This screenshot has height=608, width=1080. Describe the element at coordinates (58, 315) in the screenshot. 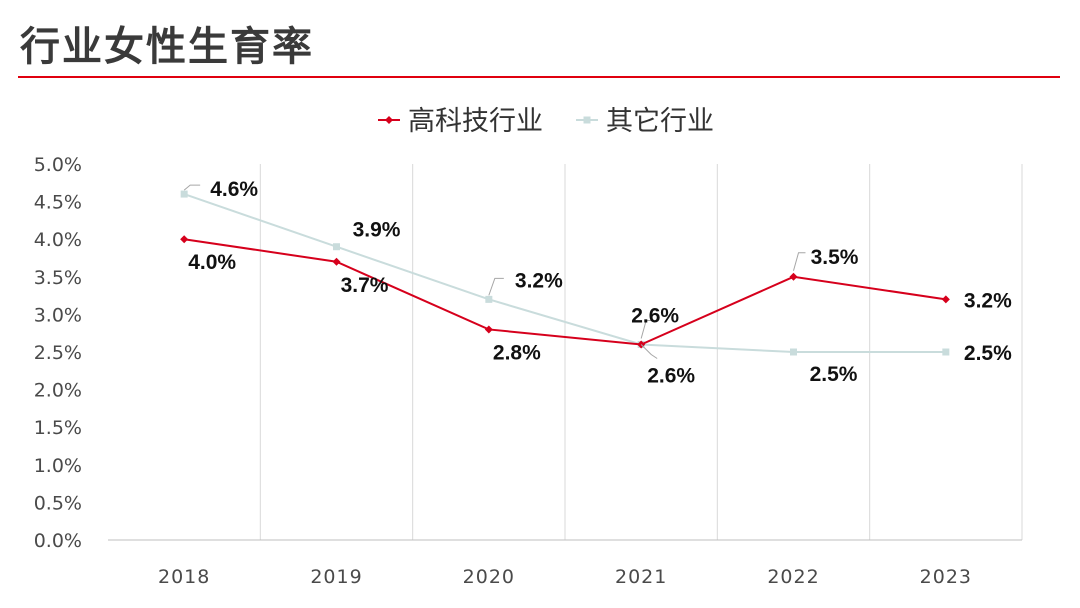

I see `y-tick-label: 3.0%` at that location.